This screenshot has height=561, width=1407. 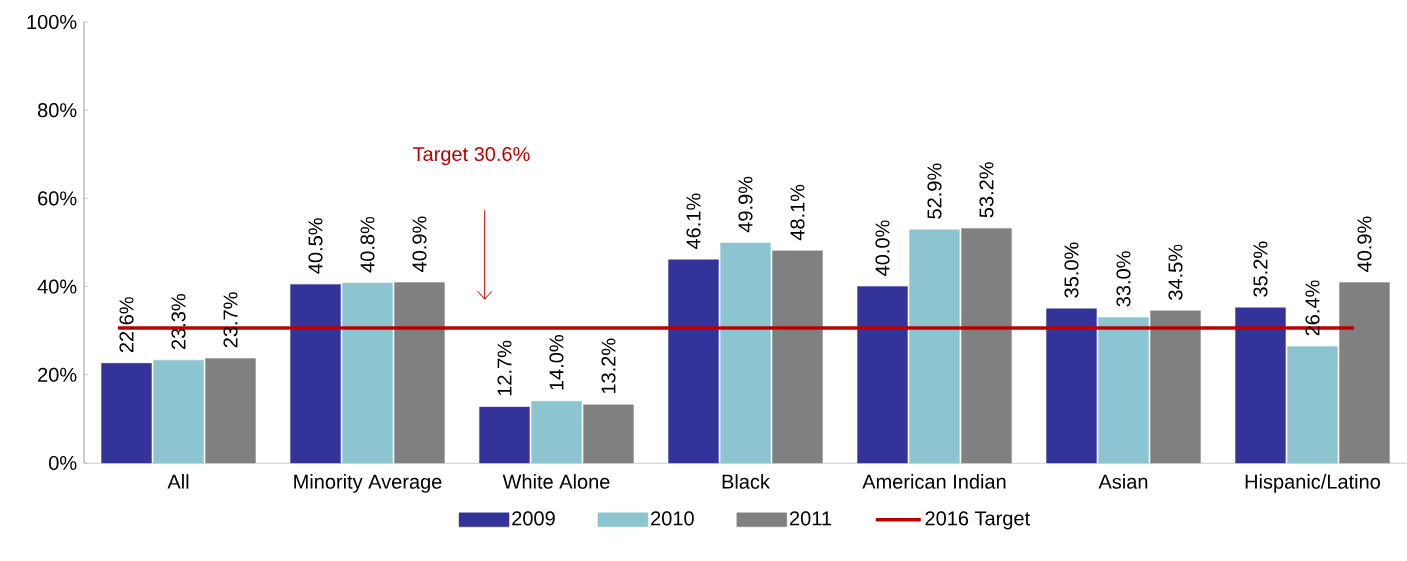 What do you see at coordinates (315, 246) in the screenshot?
I see `data-label: 40.5%` at bounding box center [315, 246].